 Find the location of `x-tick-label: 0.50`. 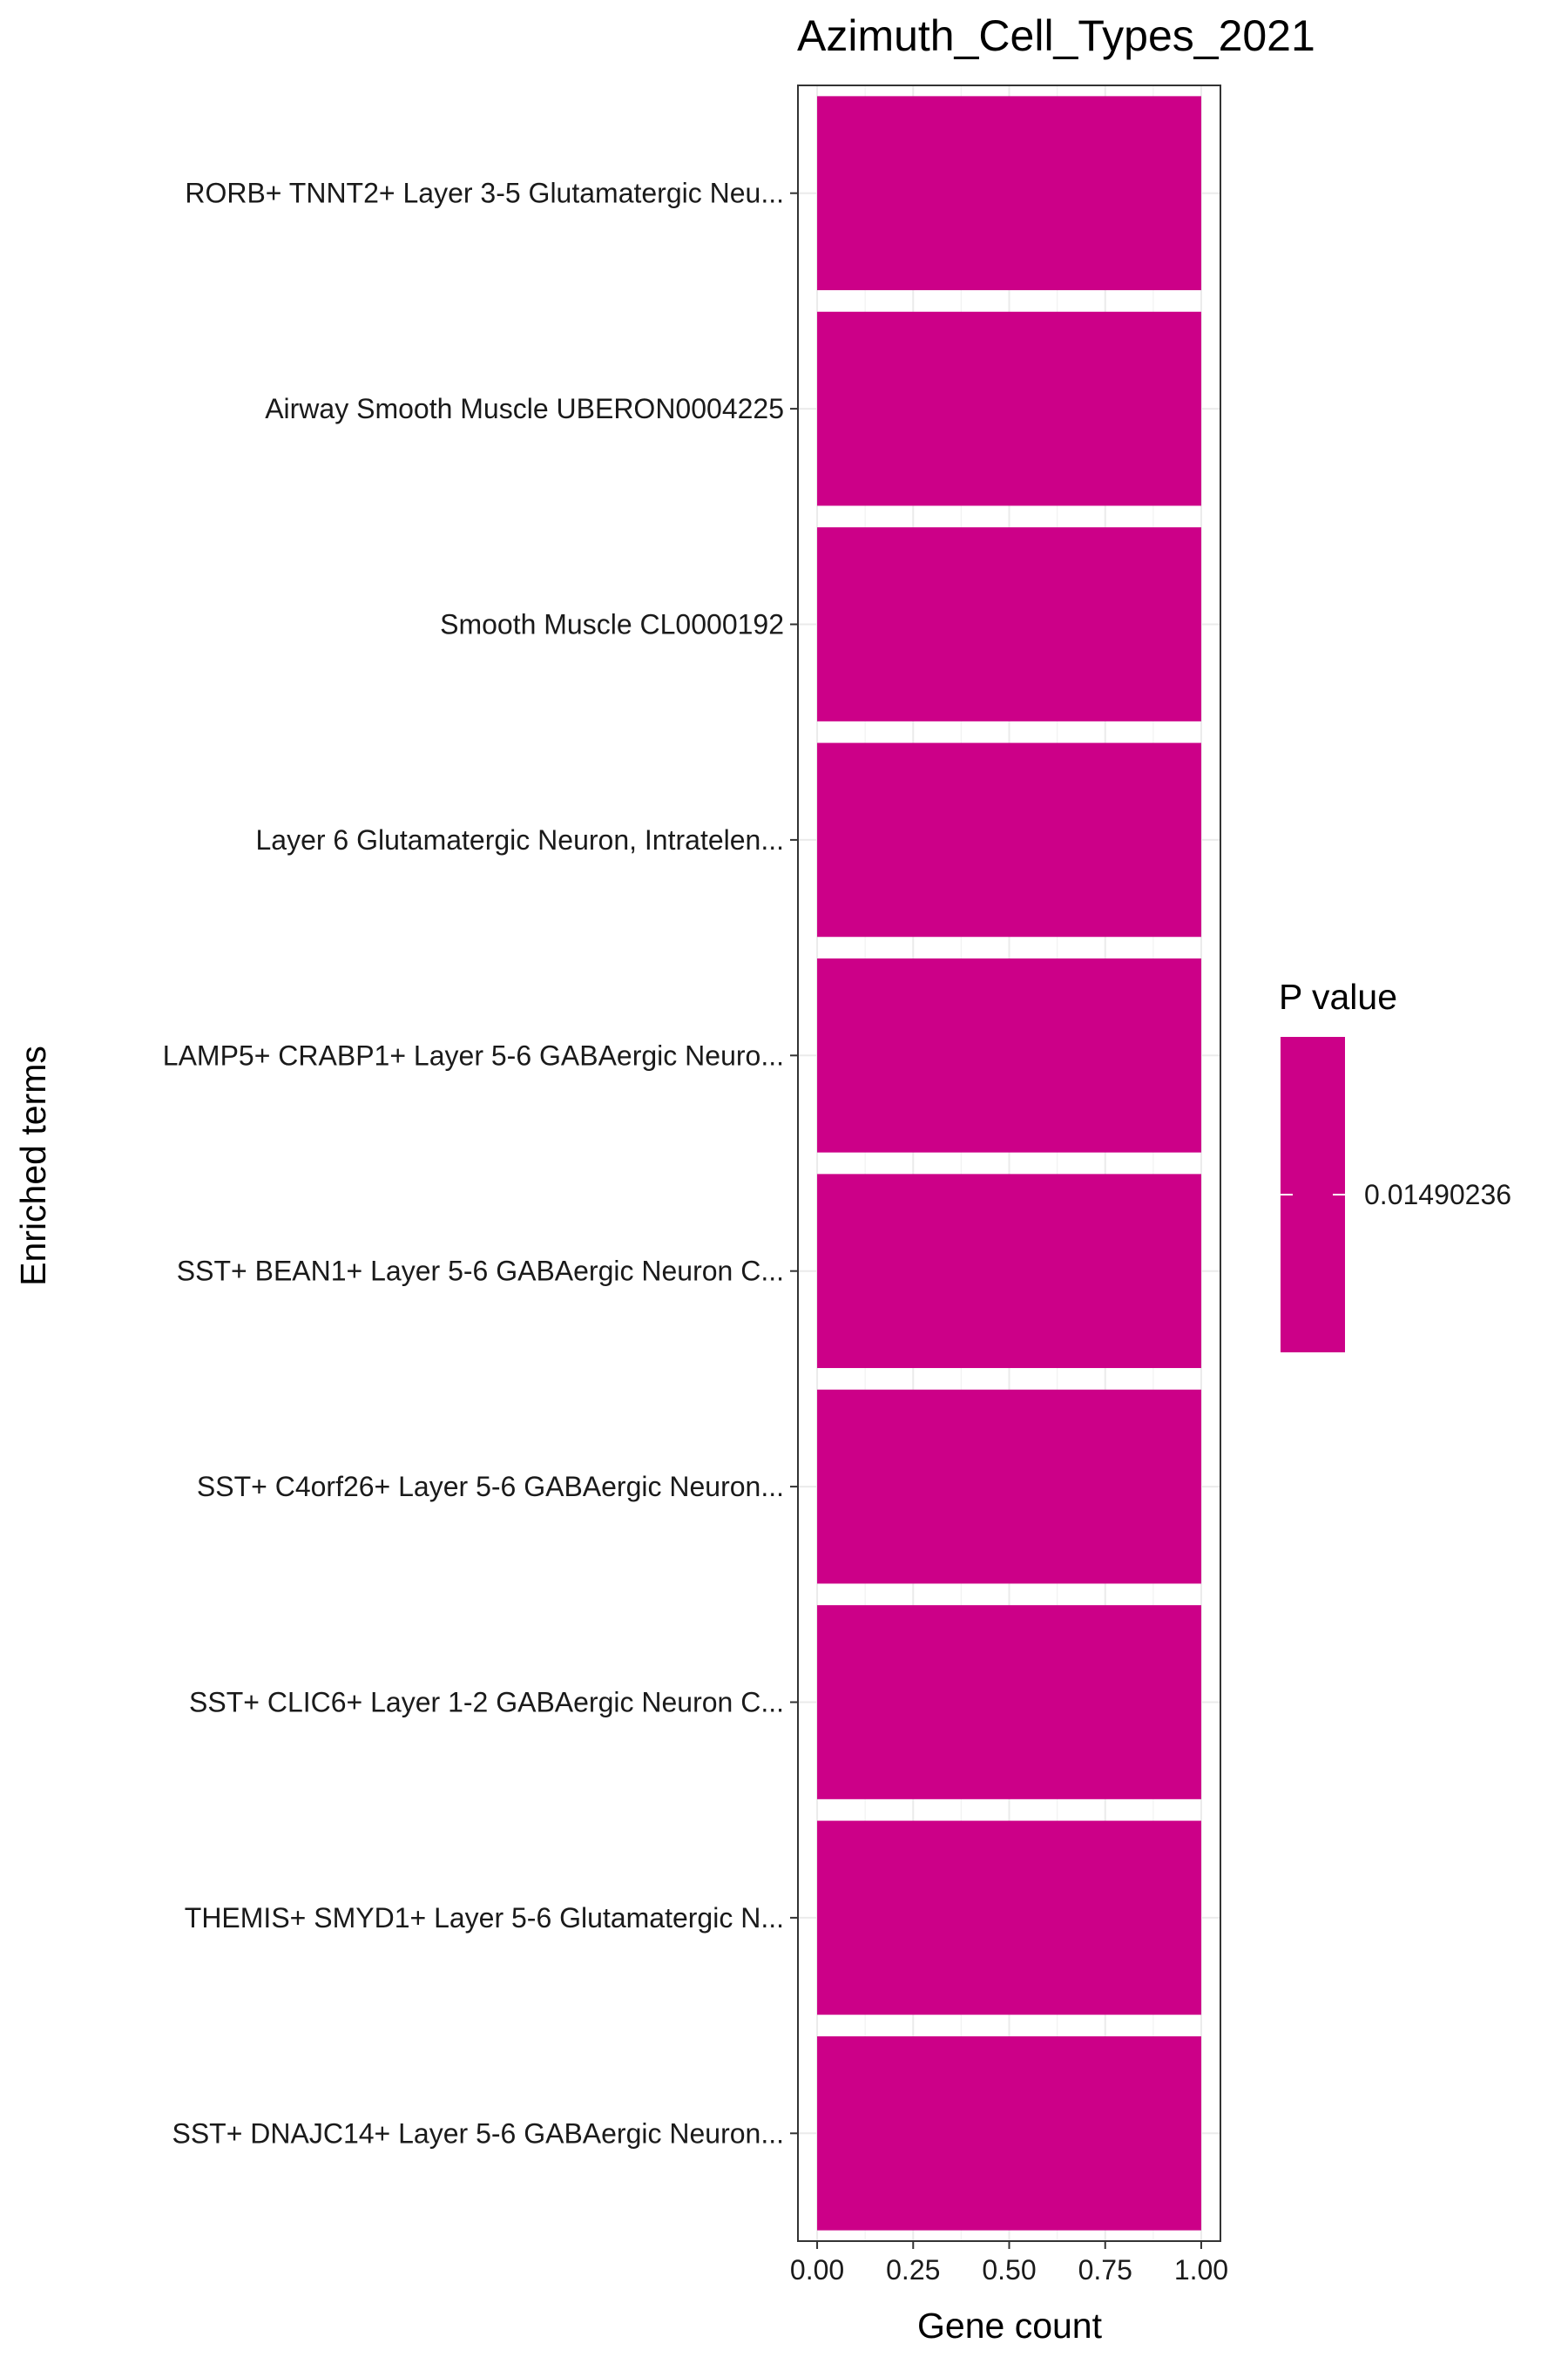

x-tick-label: 0.50 is located at coordinates (1009, 2270).